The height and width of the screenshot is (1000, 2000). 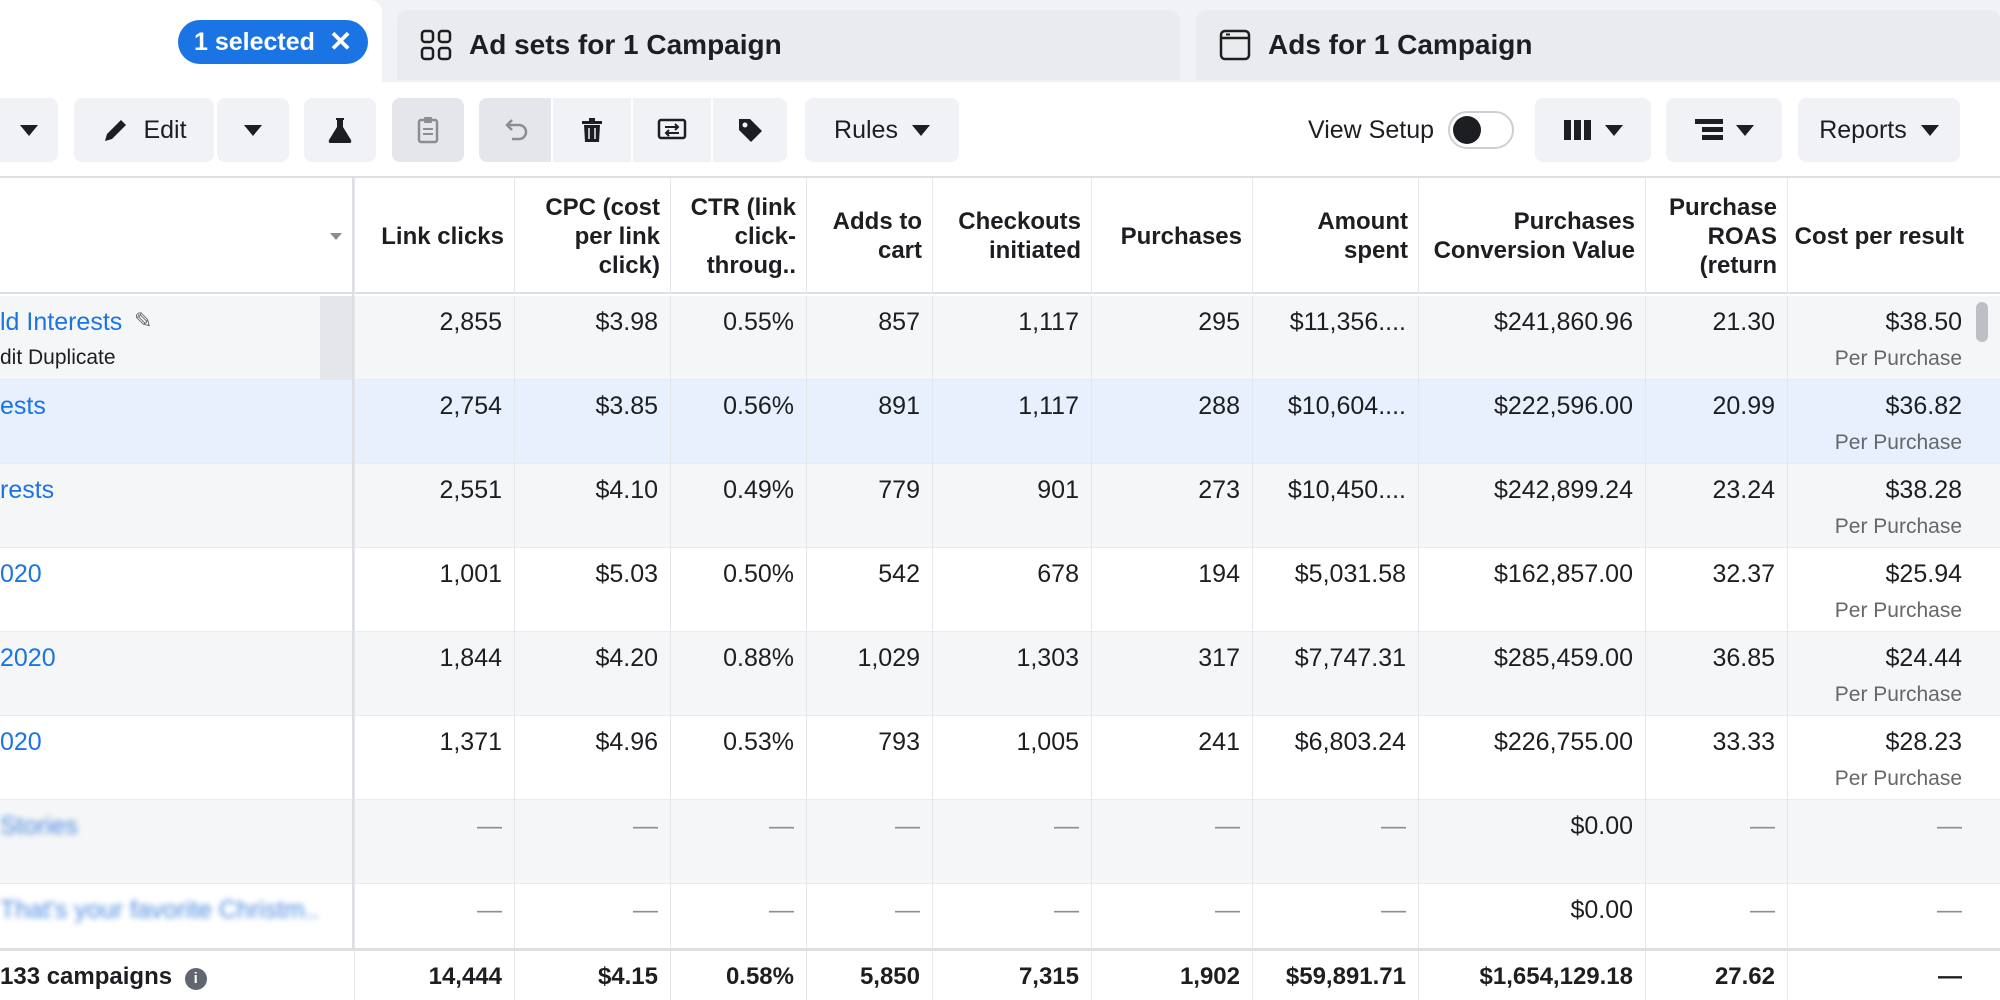 What do you see at coordinates (1171, 590) in the screenshot?
I see `cell-purchases: 194` at bounding box center [1171, 590].